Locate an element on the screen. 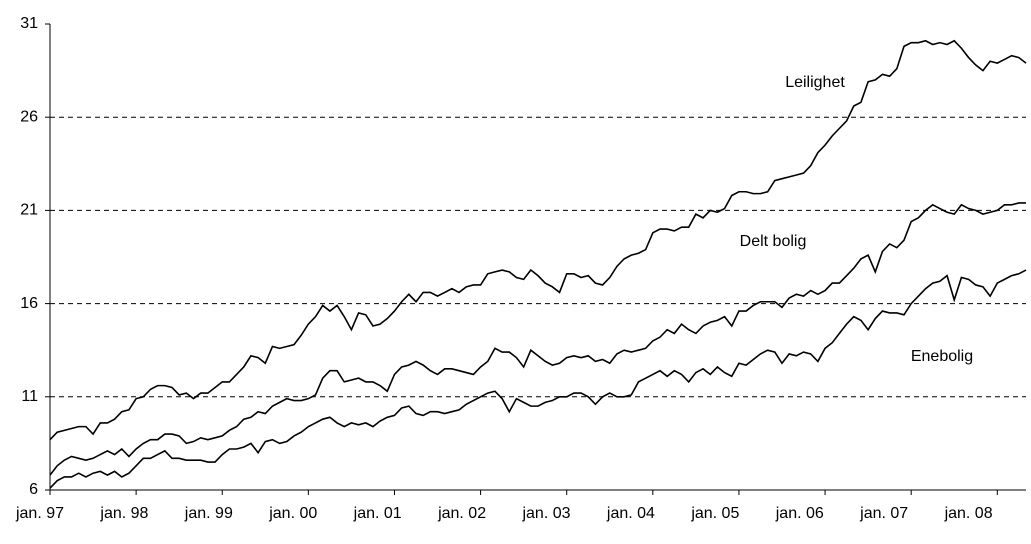 This screenshot has height=544, width=1031. x-tick-label: jan. 98 is located at coordinates (123, 513).